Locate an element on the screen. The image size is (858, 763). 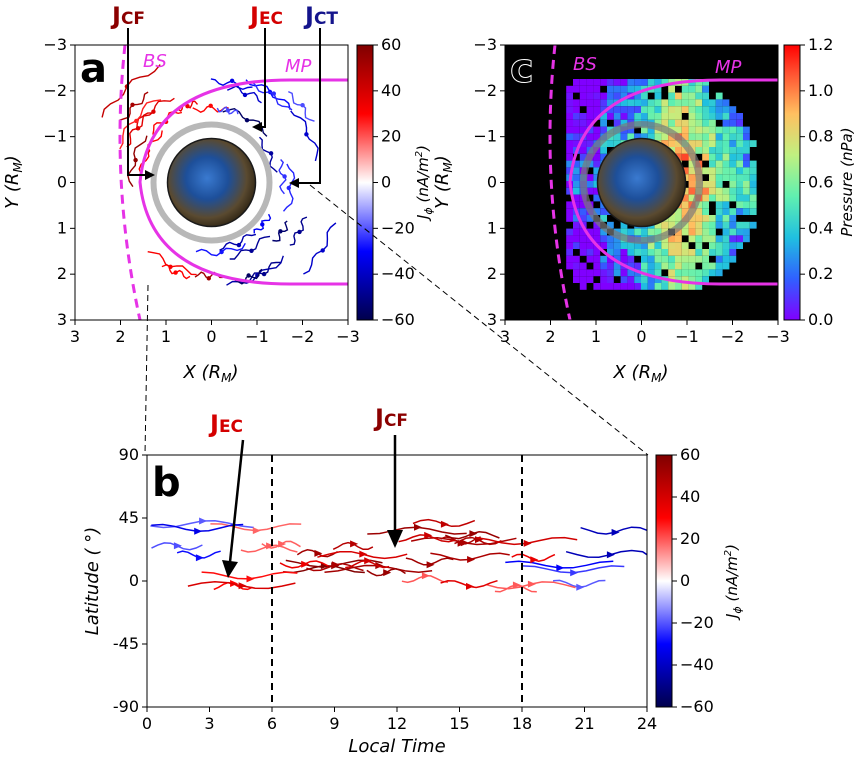
colorbar-b-tick-label: −60 is located at coordinates (697, 706).